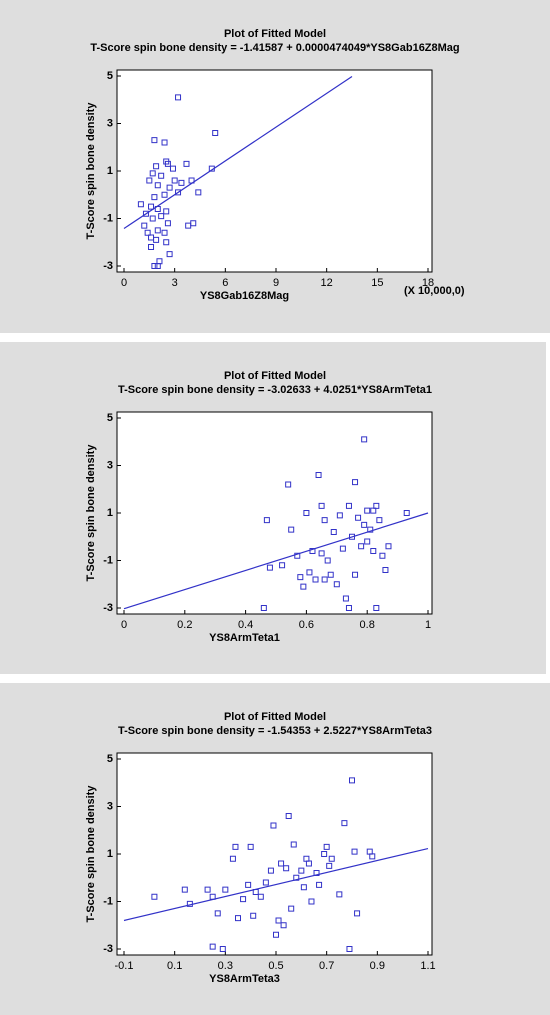 This screenshot has width=550, height=1015. Describe the element at coordinates (428, 625) in the screenshot. I see `x-tick-label: 1` at that location.